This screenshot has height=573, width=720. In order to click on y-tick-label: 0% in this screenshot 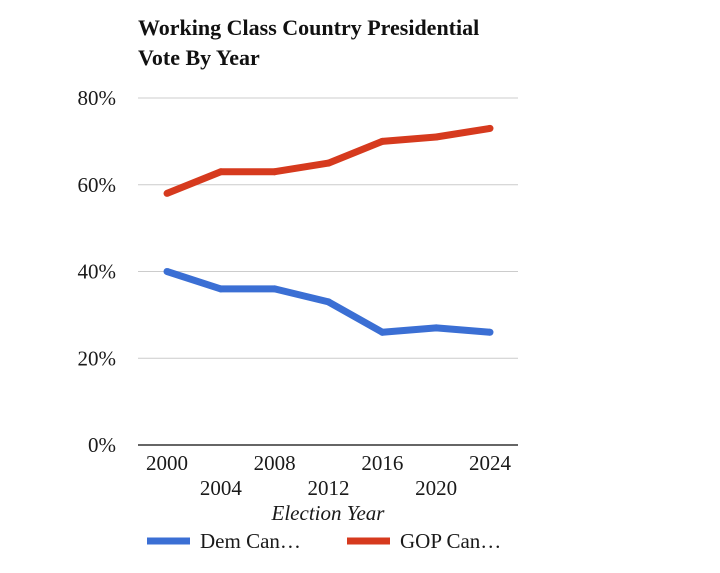, I will do `click(102, 445)`.